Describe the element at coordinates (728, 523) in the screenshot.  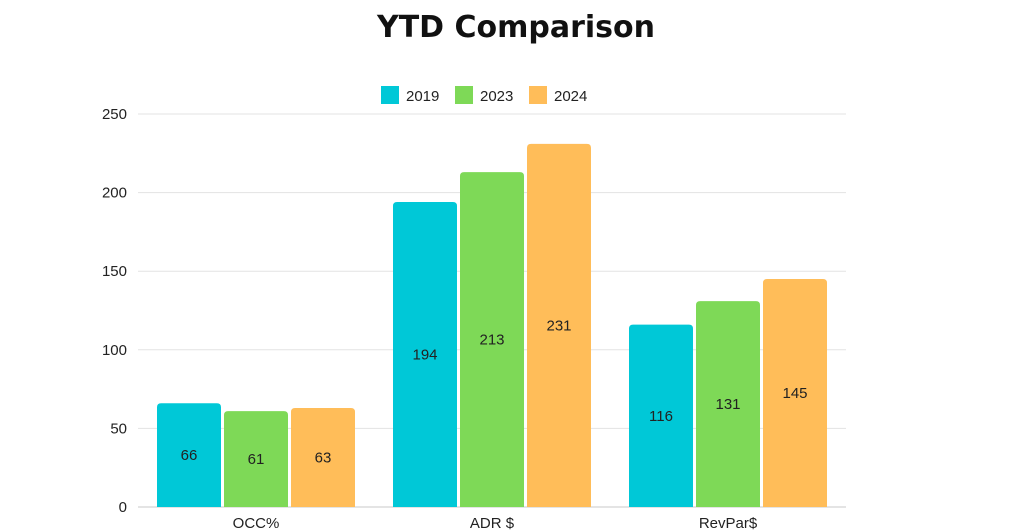
I see `x-tick-label: RevPar$` at that location.